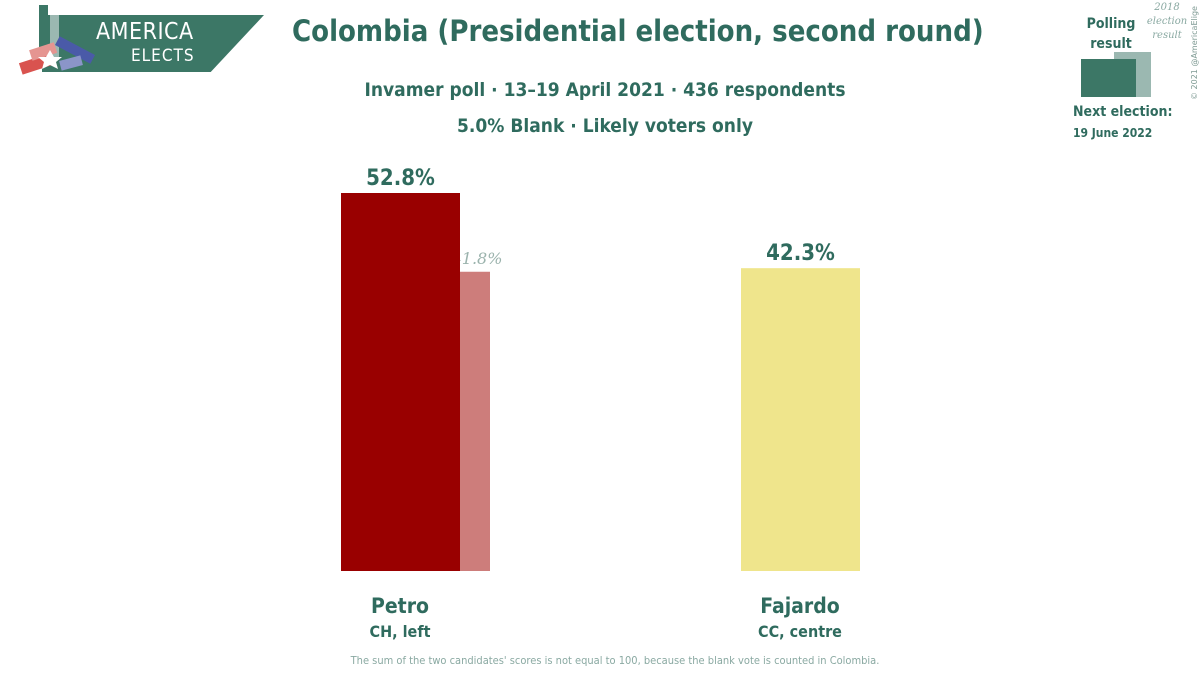 The image size is (1200, 675). Describe the element at coordinates (1123, 112) in the screenshot. I see `next-election-label: Next election:` at that location.